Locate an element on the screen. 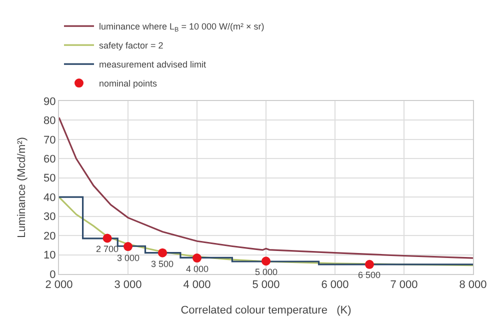 The image size is (500, 329). legend-label: safety factor = 2 is located at coordinates (131, 45).